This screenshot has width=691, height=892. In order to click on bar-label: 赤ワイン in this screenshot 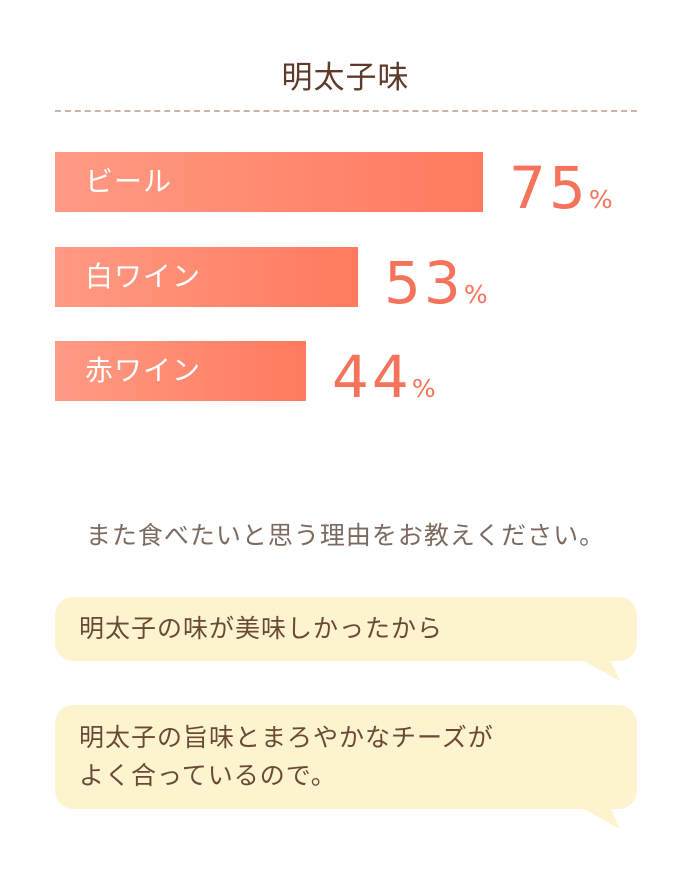, I will do `click(143, 370)`.